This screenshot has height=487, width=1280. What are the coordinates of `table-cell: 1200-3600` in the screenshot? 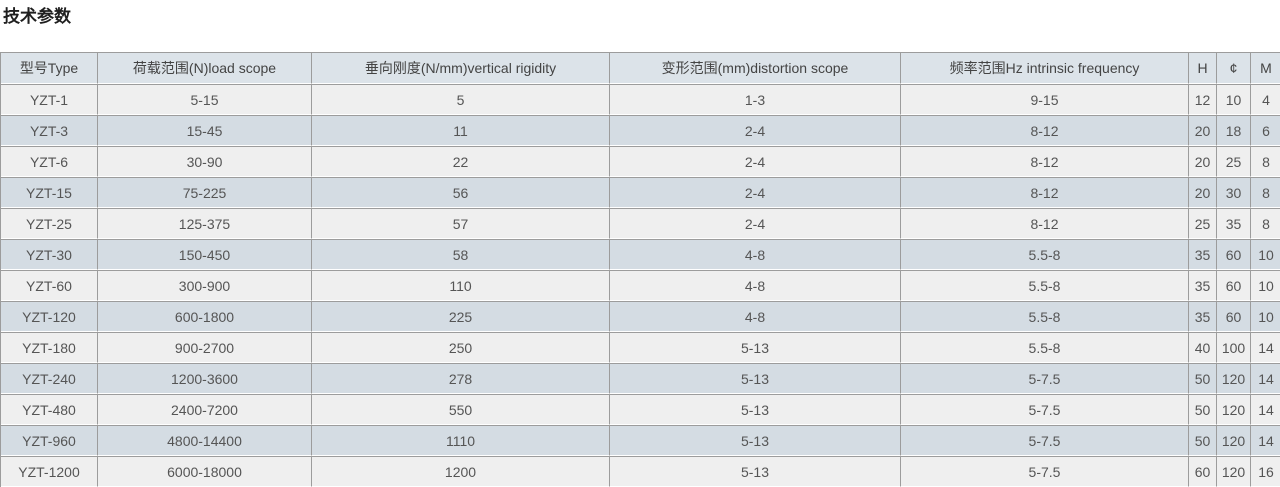 It's located at (205, 378).